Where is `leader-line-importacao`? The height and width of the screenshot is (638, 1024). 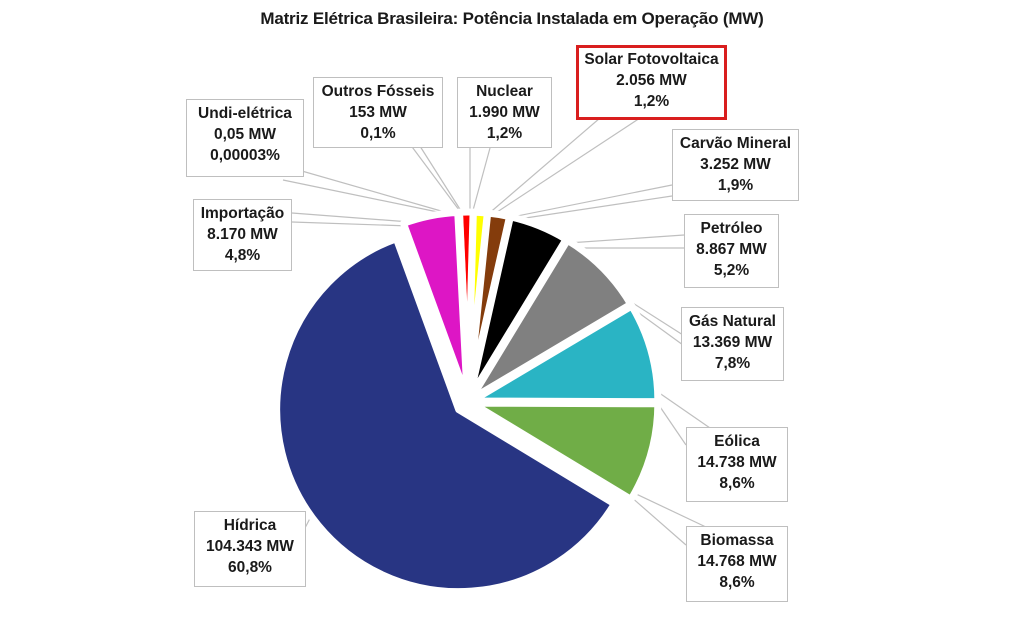 leader-line-importacao is located at coordinates (351, 217).